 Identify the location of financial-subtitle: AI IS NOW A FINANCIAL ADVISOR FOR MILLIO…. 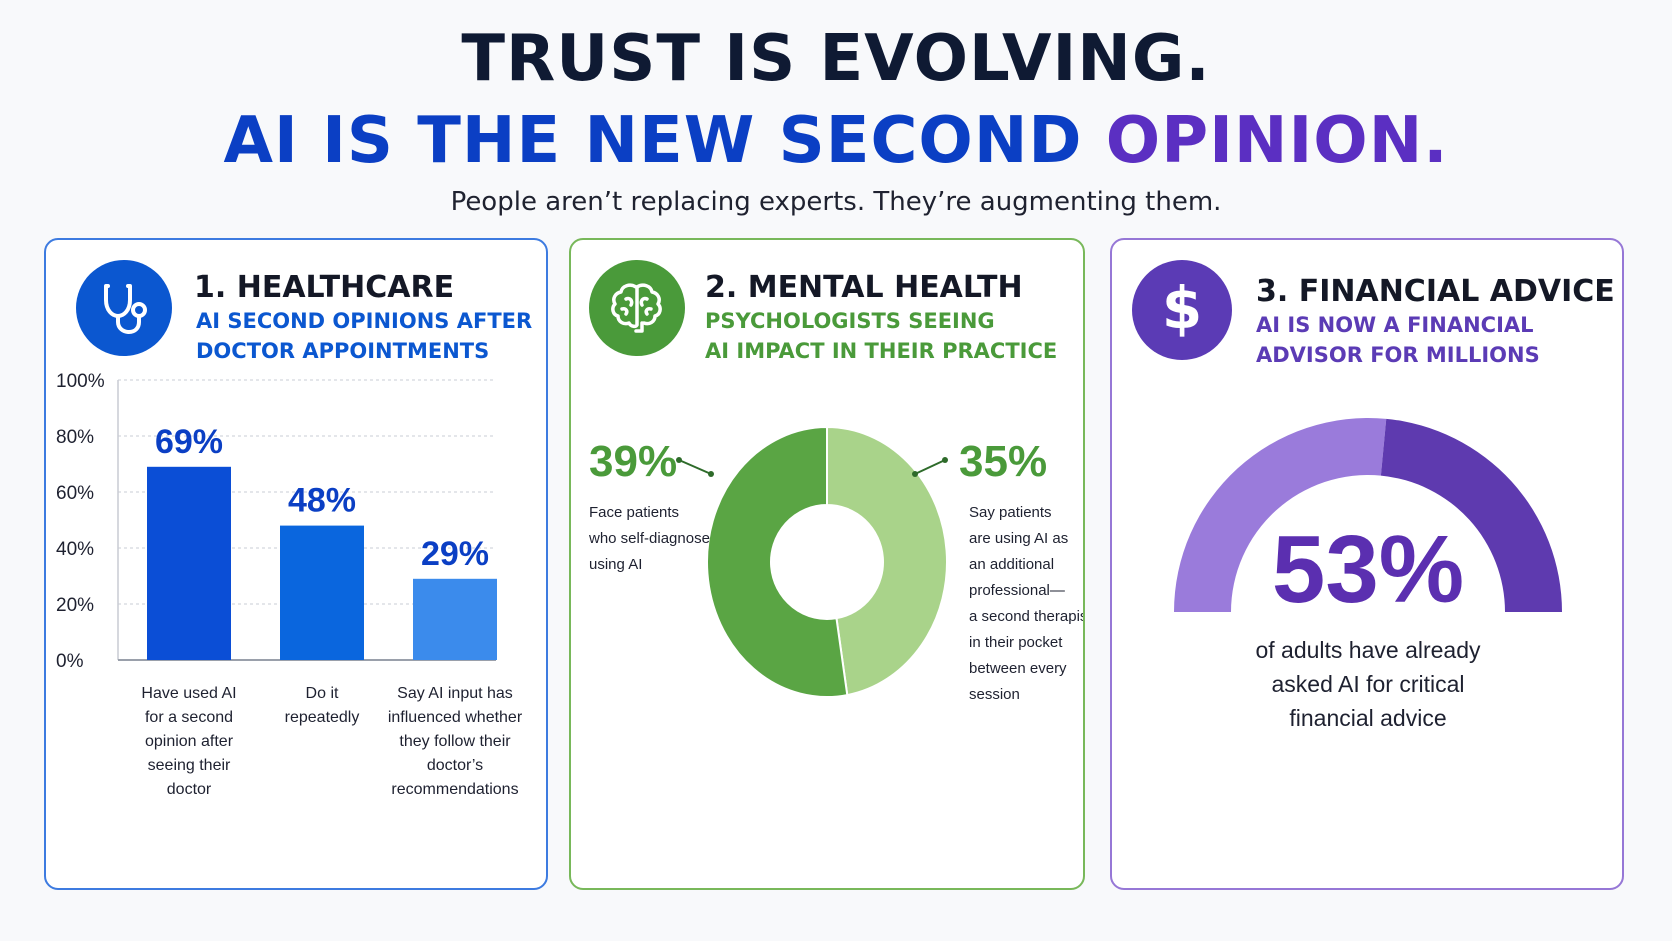
(1398, 340).